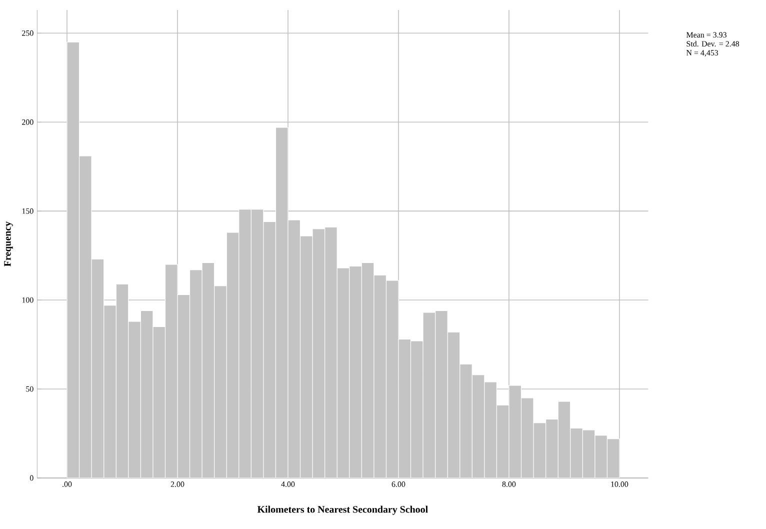 The width and height of the screenshot is (766, 529). I want to click on y-axis-title: Frequency, so click(8, 243).